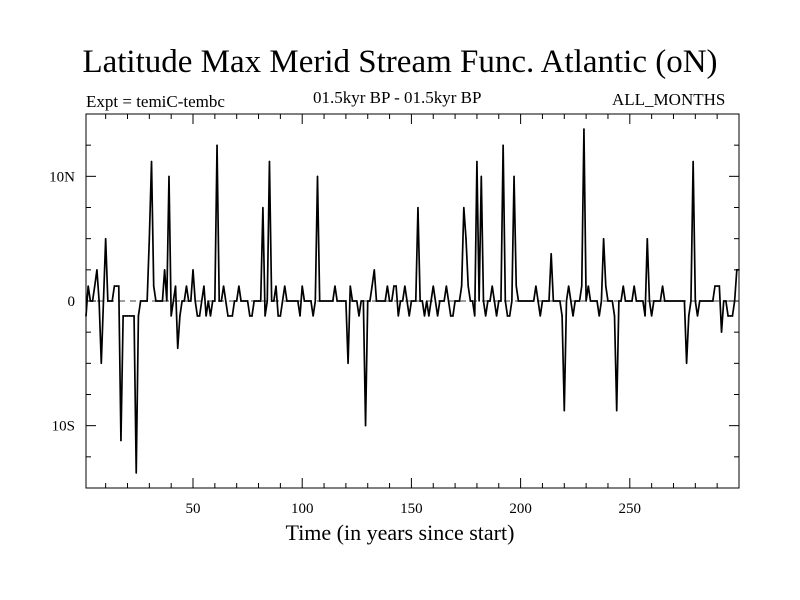  I want to click on x-tick-label: 200, so click(520, 509).